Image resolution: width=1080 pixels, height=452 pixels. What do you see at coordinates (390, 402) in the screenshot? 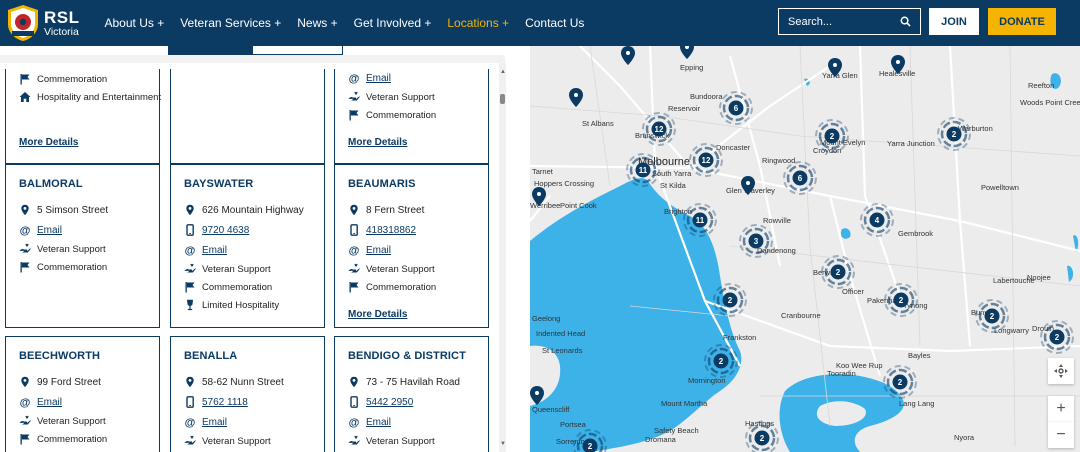
I see `phone-link: 5442 2950` at bounding box center [390, 402].